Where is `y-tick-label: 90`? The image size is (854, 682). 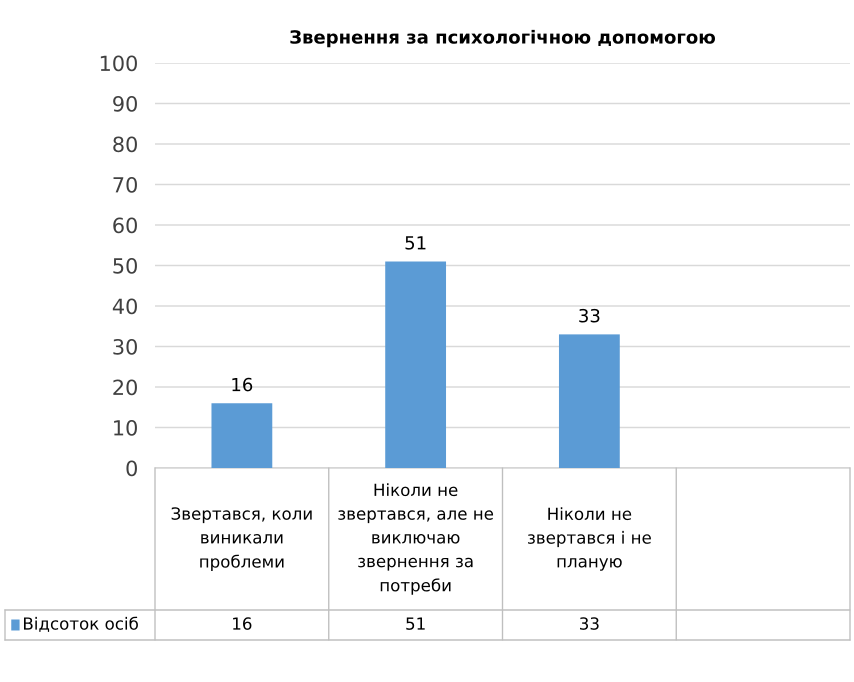
y-tick-label: 90 is located at coordinates (125, 104).